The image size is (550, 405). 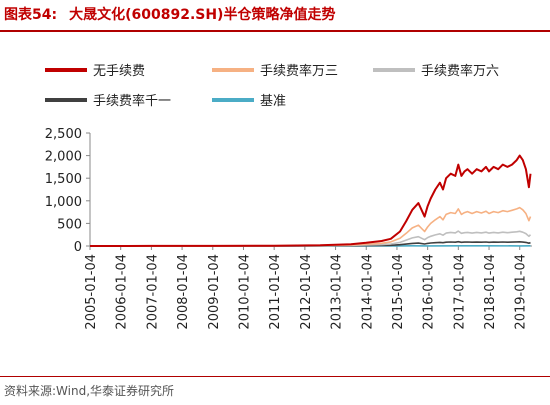 I want to click on x-tick-label: 2008-01-04, so click(x=183, y=292).